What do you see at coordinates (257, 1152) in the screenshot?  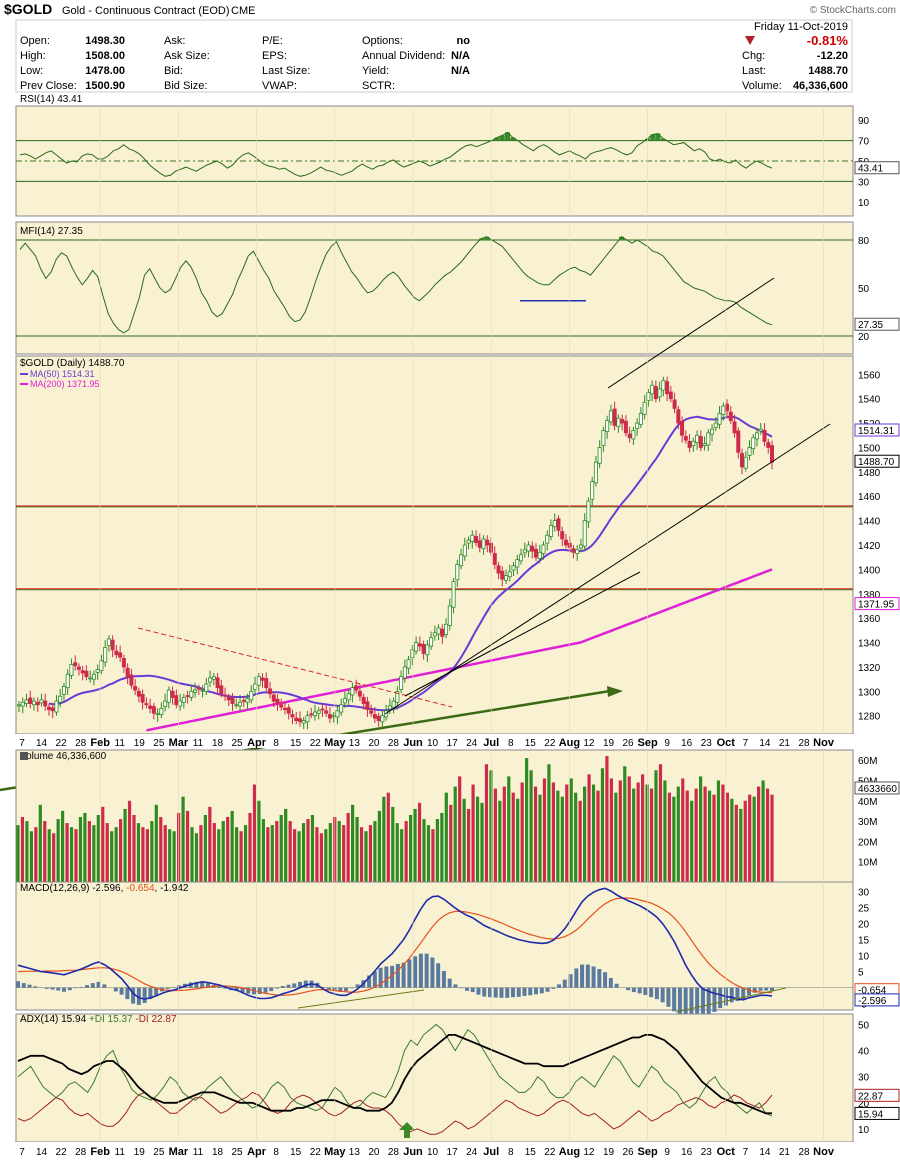 I see `date-tick-bottom: Apr` at bounding box center [257, 1152].